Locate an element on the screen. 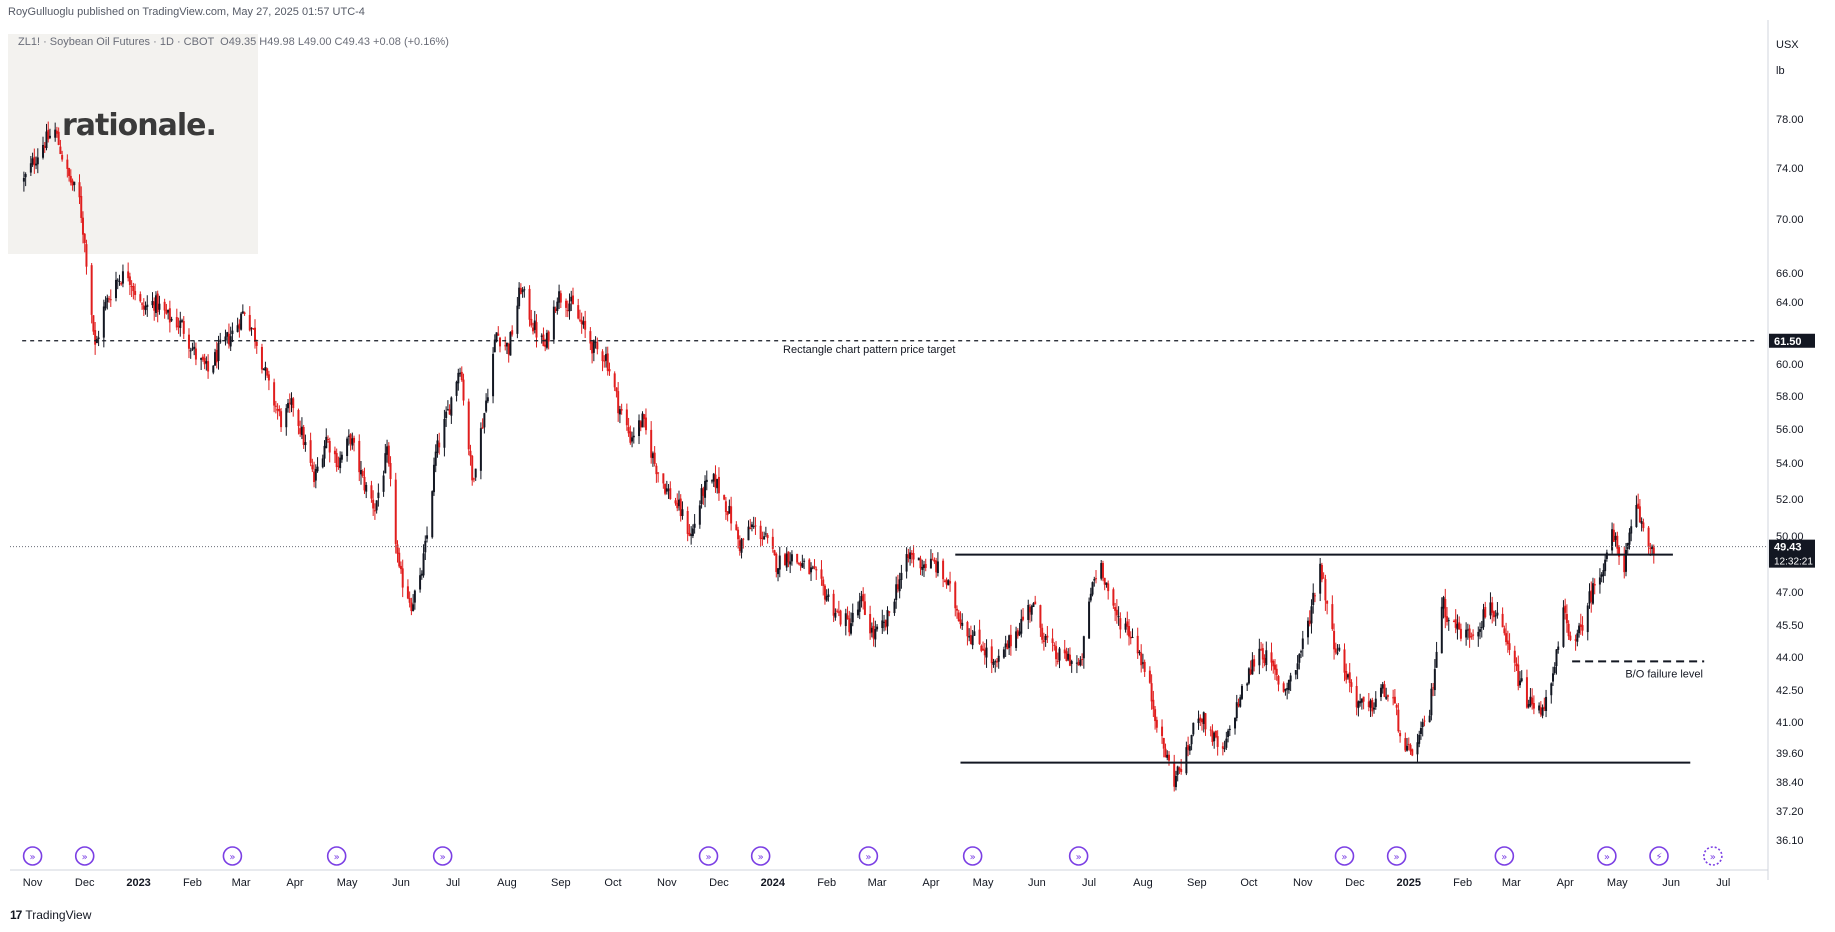 The width and height of the screenshot is (1835, 932). event-marker-glyph: » is located at coordinates (708, 857).